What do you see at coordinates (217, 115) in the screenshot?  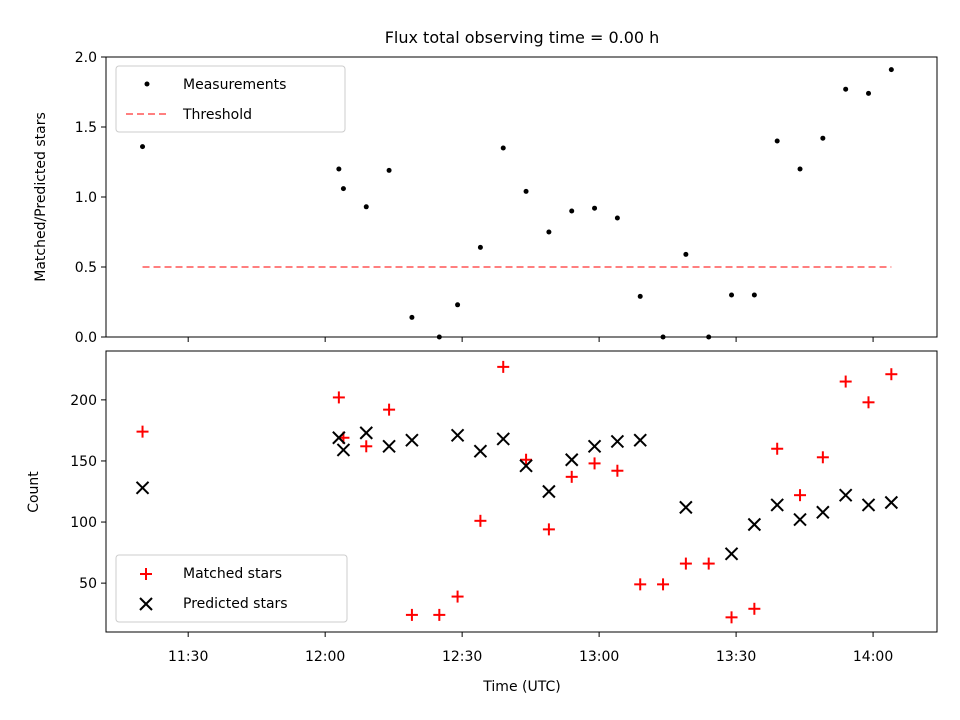 I see `legend-threshold-label: Threshold` at bounding box center [217, 115].